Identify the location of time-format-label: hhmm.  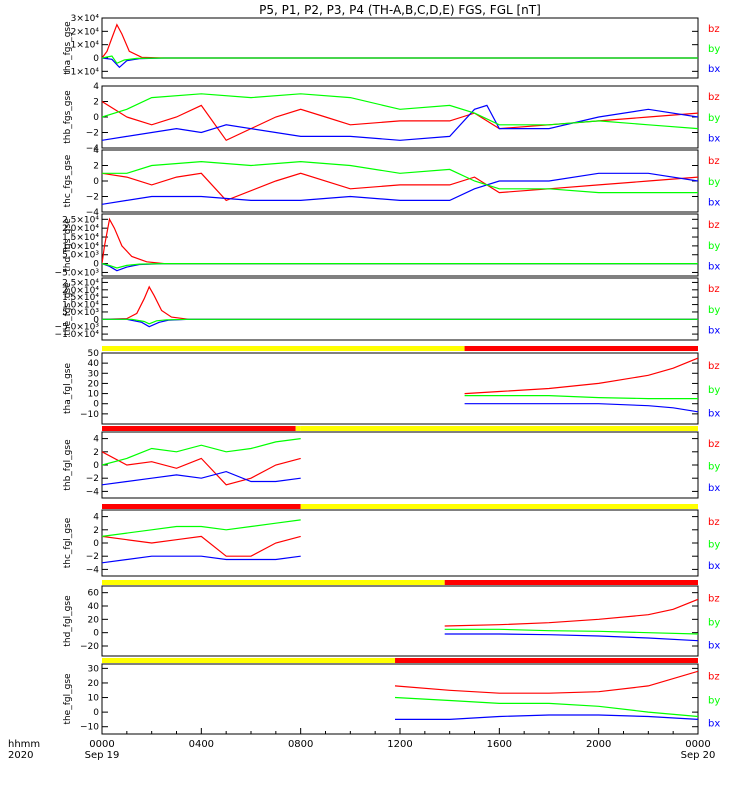
(24, 744).